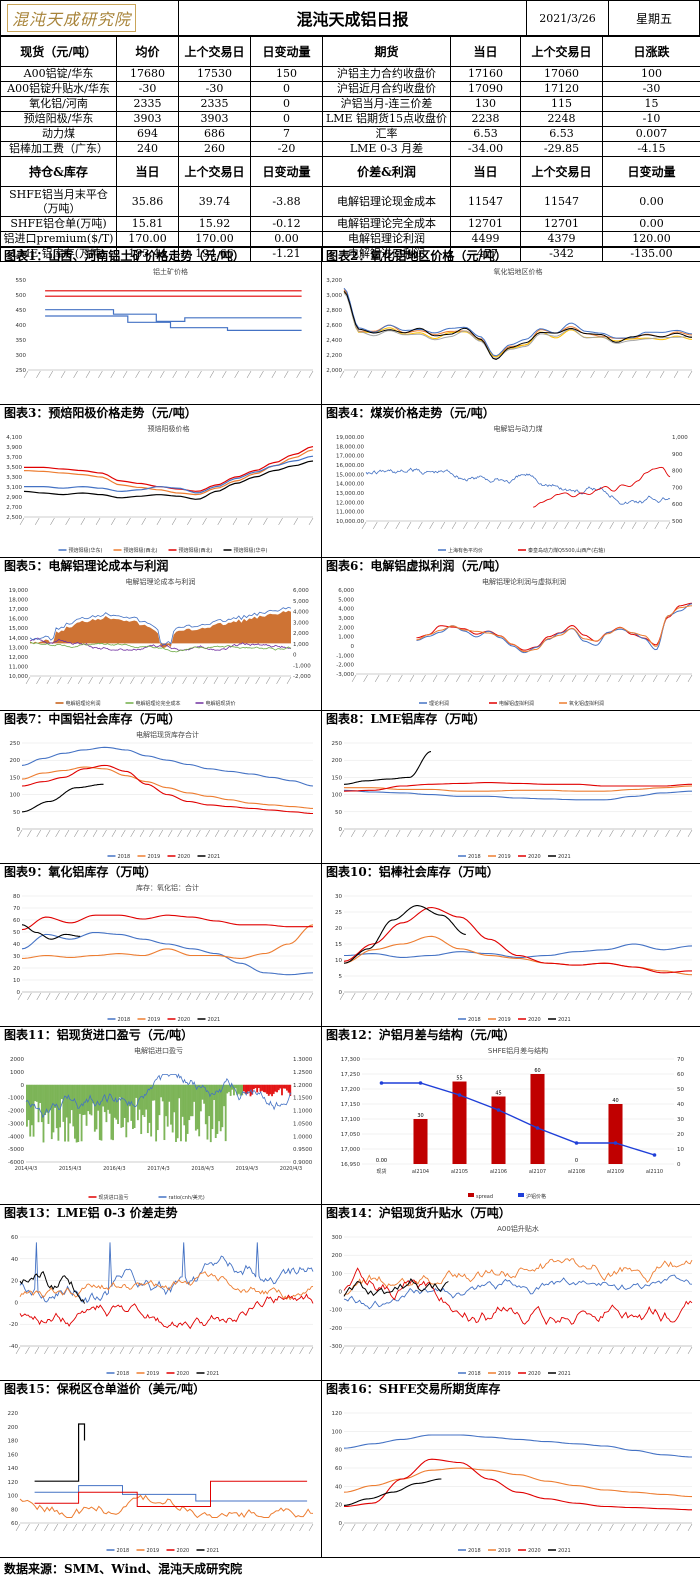 The height and width of the screenshot is (1580, 700). Describe the element at coordinates (302, 677) in the screenshot. I see `y-tick-label-right: -2,000` at that location.